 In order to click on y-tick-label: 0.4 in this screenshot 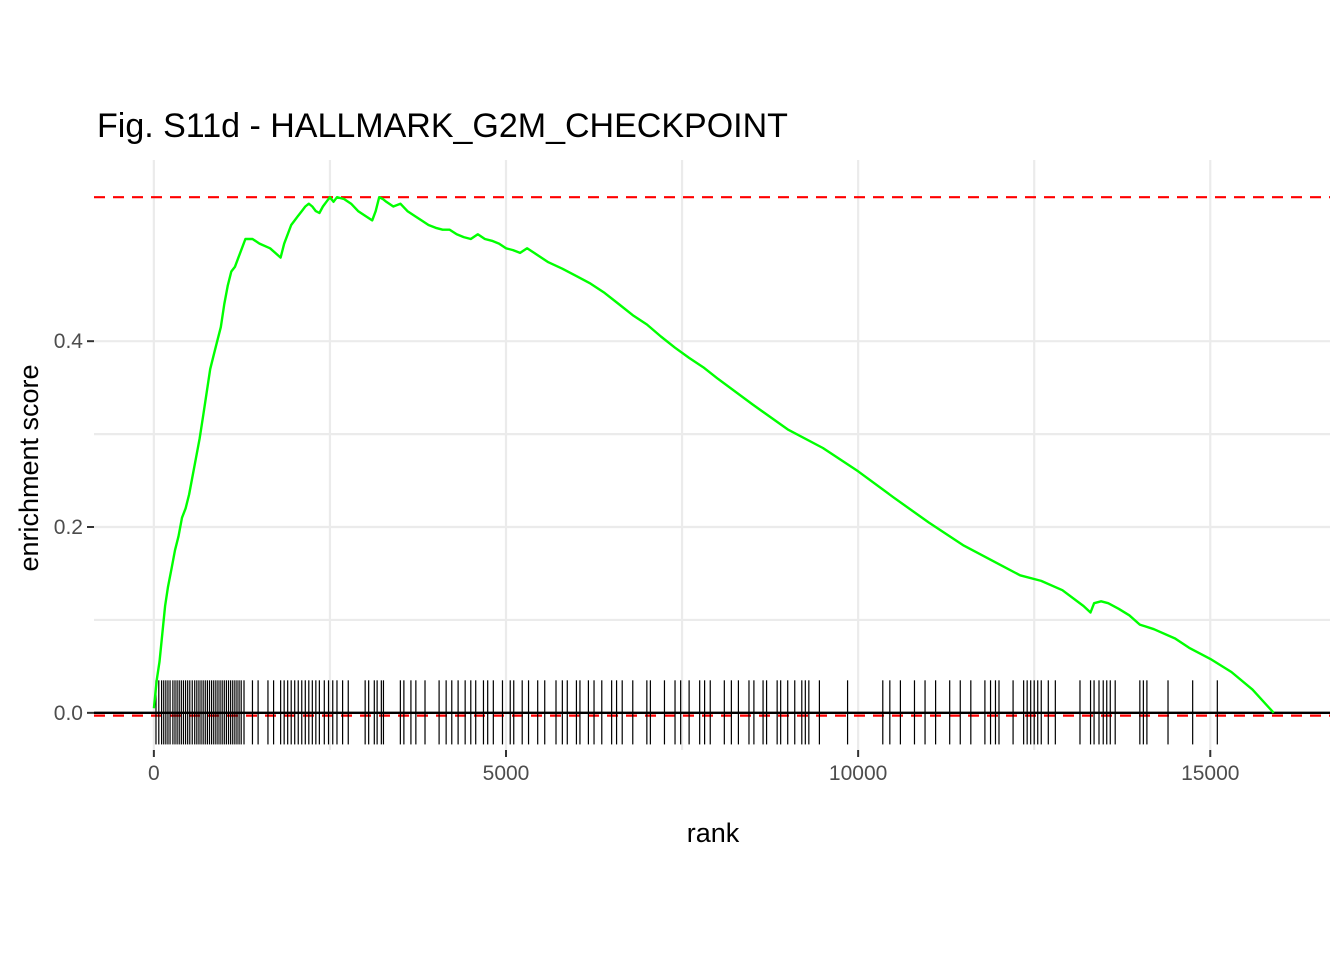, I will do `click(69, 341)`.